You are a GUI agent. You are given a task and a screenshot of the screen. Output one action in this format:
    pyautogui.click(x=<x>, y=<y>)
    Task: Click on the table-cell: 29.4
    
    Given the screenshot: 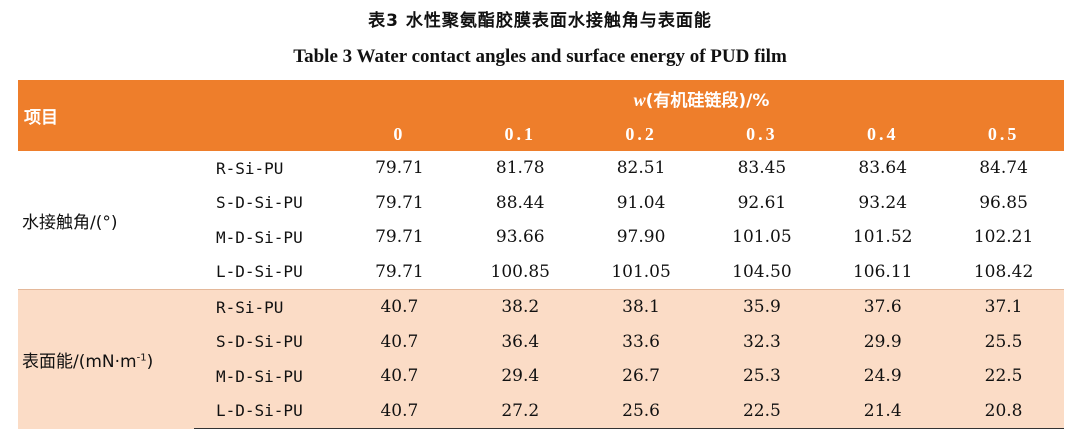 What is the action you would take?
    pyautogui.click(x=520, y=376)
    